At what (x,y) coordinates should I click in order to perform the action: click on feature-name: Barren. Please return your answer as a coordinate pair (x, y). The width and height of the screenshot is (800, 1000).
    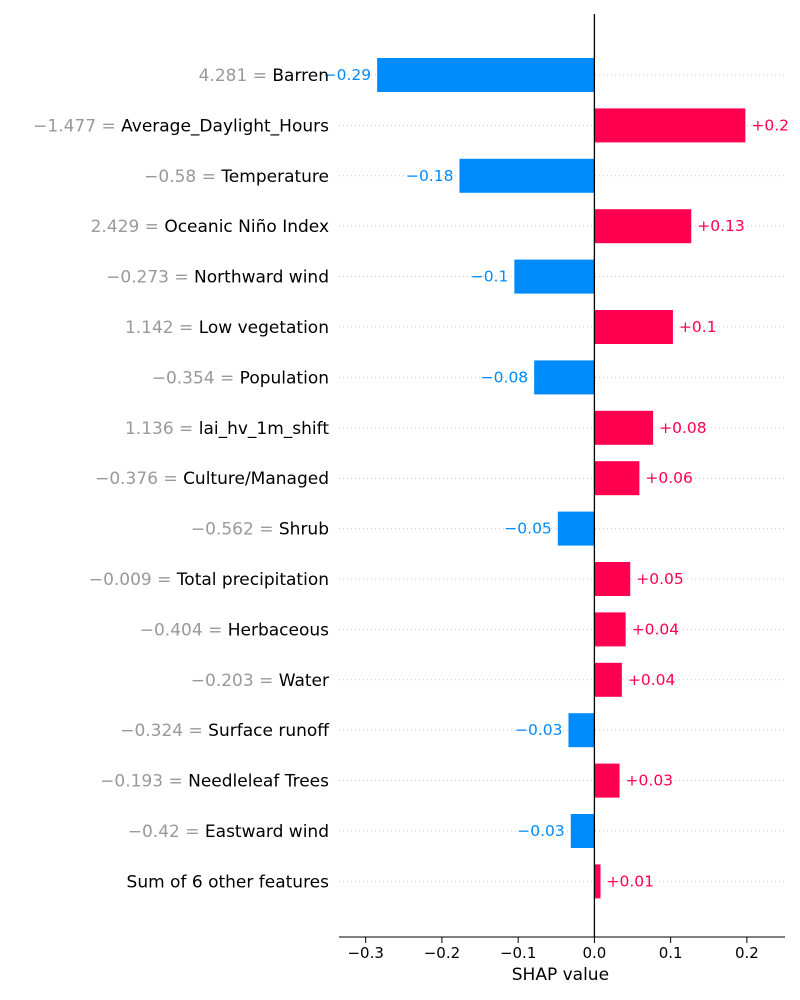
    Looking at the image, I should click on (300, 76).